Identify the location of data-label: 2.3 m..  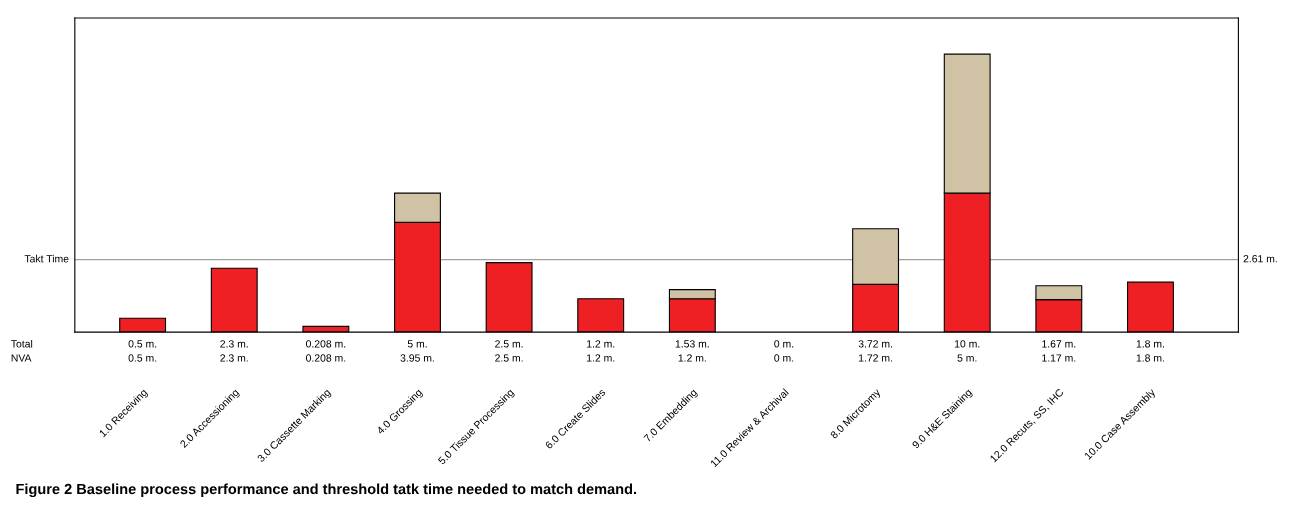
(234, 358).